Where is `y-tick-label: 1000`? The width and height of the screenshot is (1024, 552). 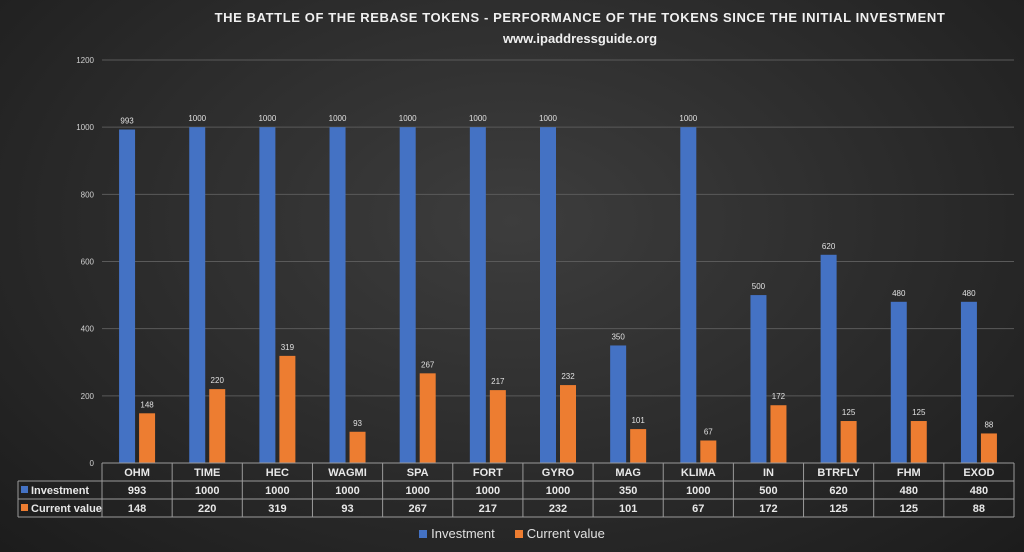 y-tick-label: 1000 is located at coordinates (85, 127).